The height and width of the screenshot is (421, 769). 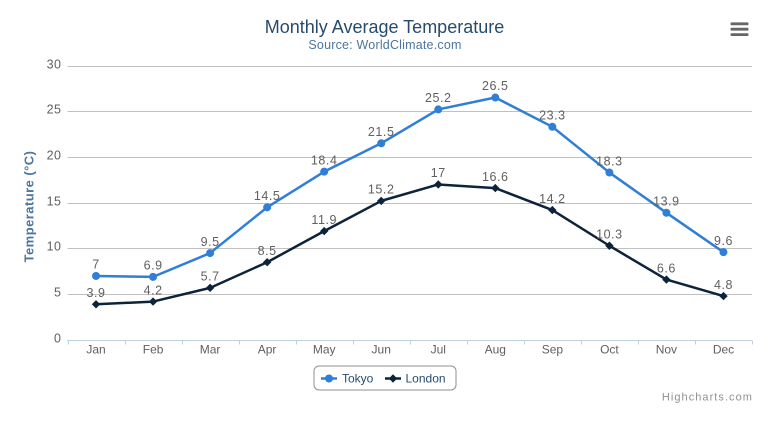 What do you see at coordinates (210, 277) in the screenshot?
I see `svg-text: 5.7` at bounding box center [210, 277].